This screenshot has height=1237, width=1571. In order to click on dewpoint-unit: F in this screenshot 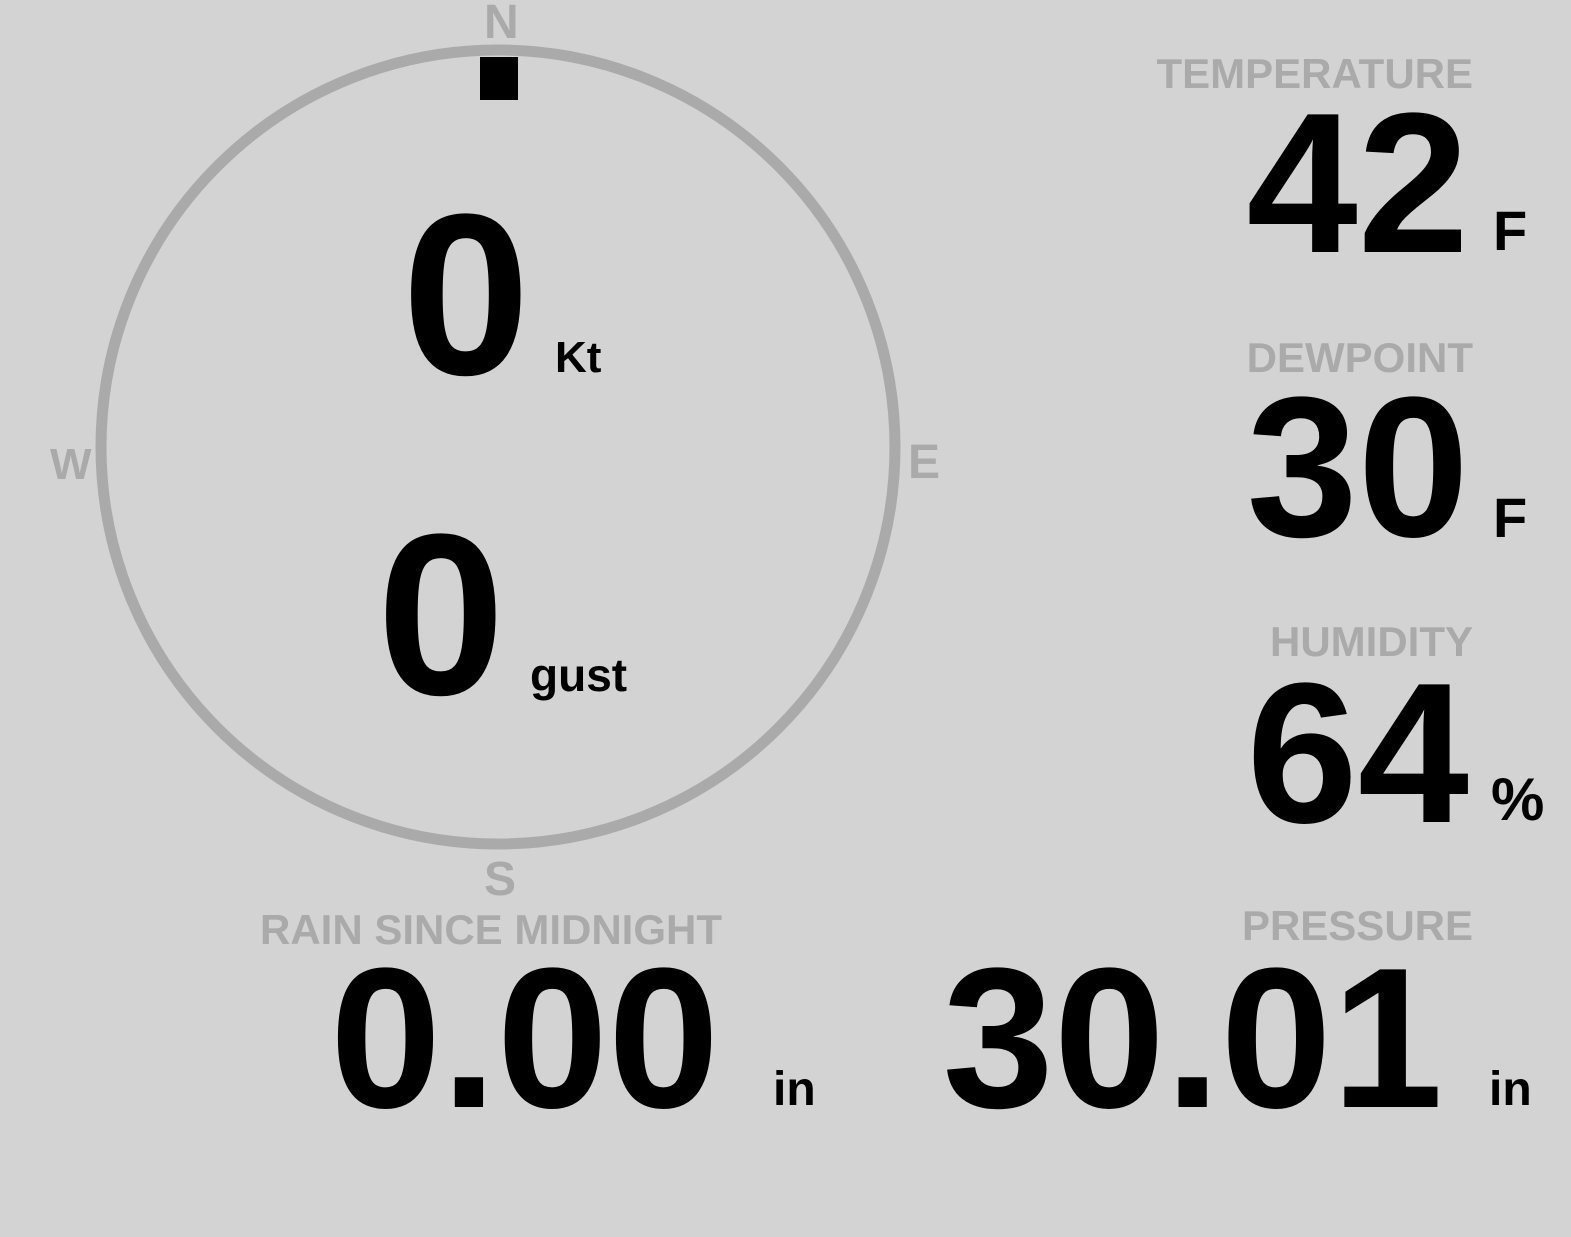, I will do `click(1510, 517)`.